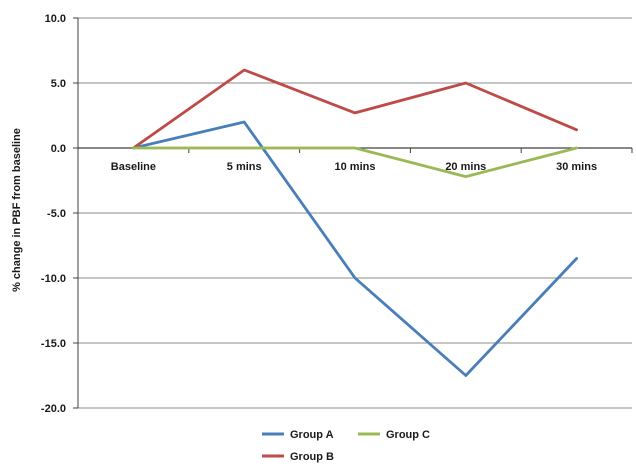 The height and width of the screenshot is (471, 636). What do you see at coordinates (312, 435) in the screenshot?
I see `legend-label-group-a: Group A` at bounding box center [312, 435].